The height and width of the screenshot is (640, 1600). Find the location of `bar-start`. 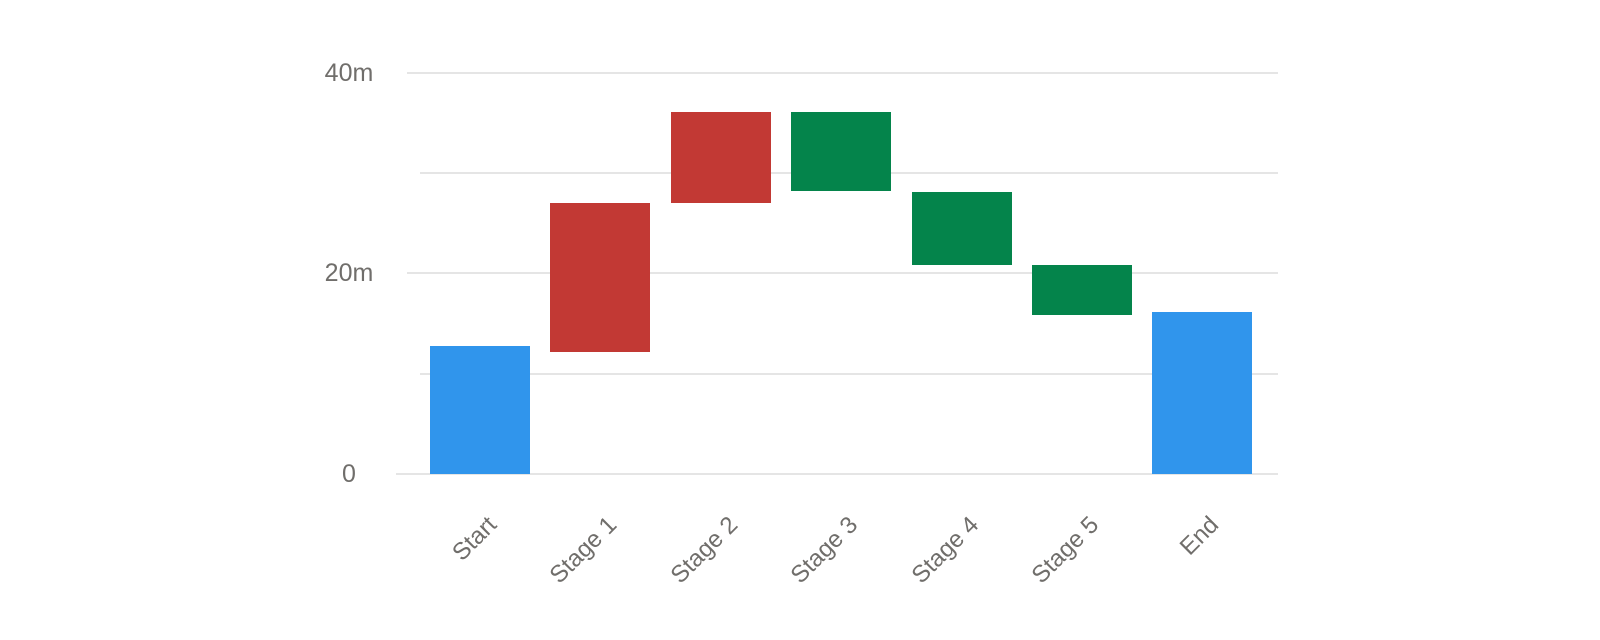

bar-start is located at coordinates (480, 409).